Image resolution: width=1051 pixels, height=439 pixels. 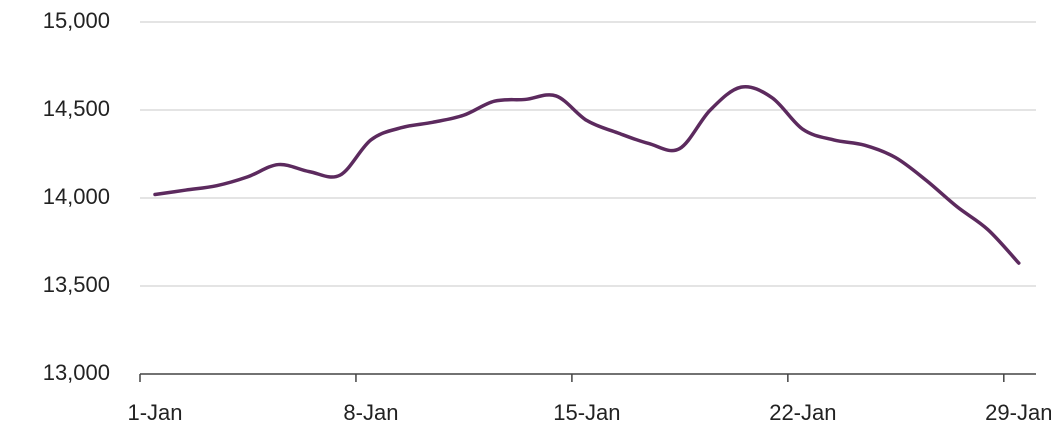 What do you see at coordinates (586, 412) in the screenshot?
I see `x-tick-label: 15-Jan` at bounding box center [586, 412].